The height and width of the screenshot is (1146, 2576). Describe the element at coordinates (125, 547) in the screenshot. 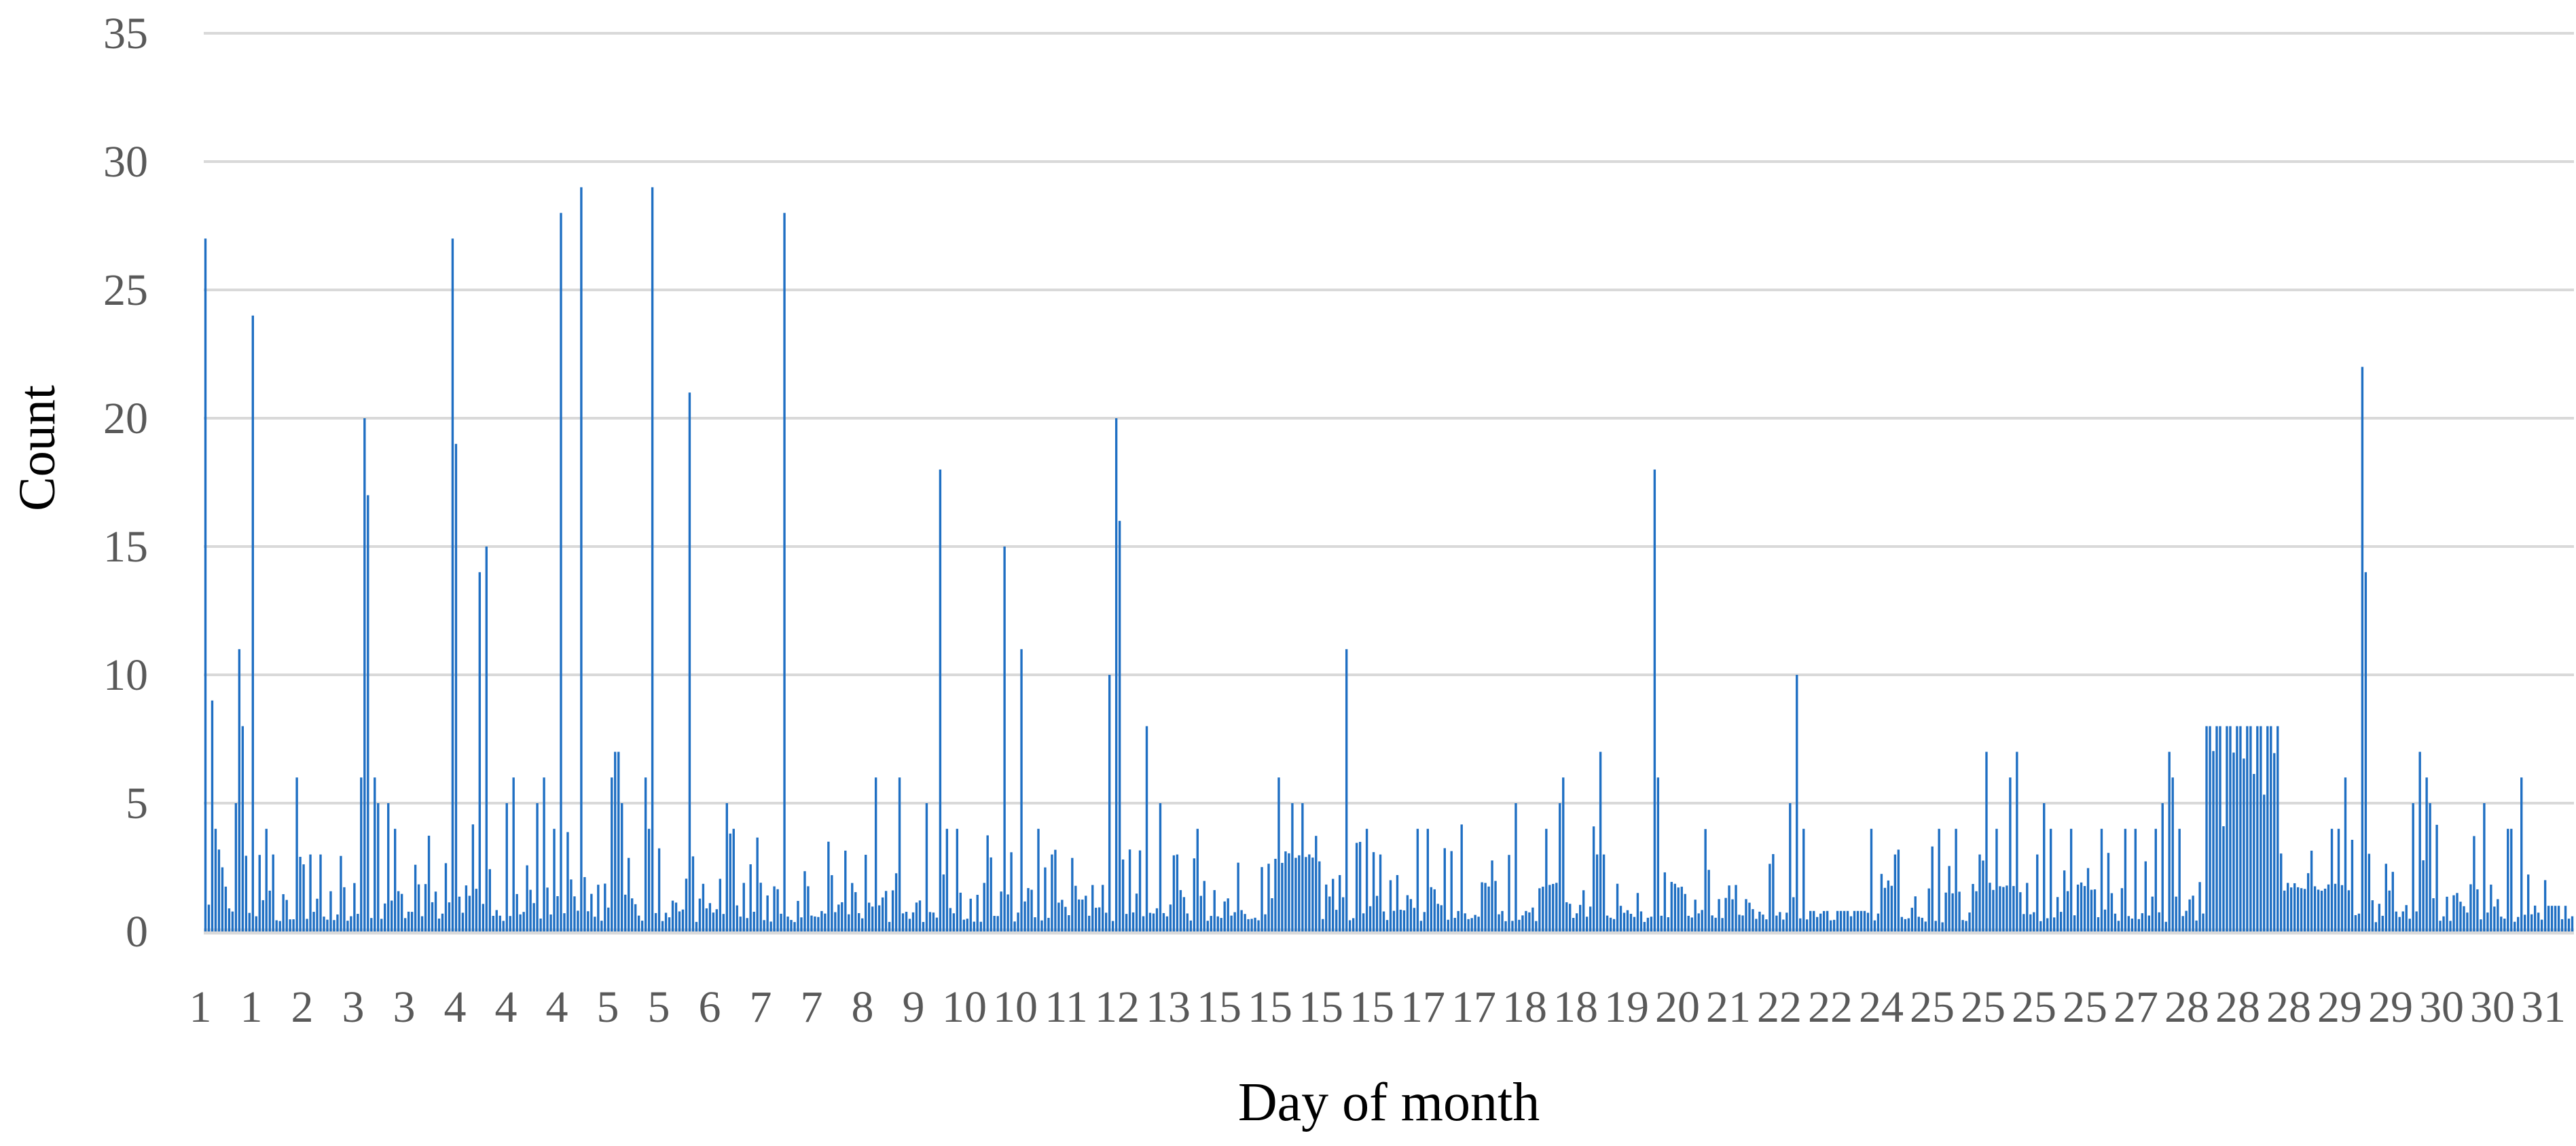

I see `y-tick-label: 15` at that location.